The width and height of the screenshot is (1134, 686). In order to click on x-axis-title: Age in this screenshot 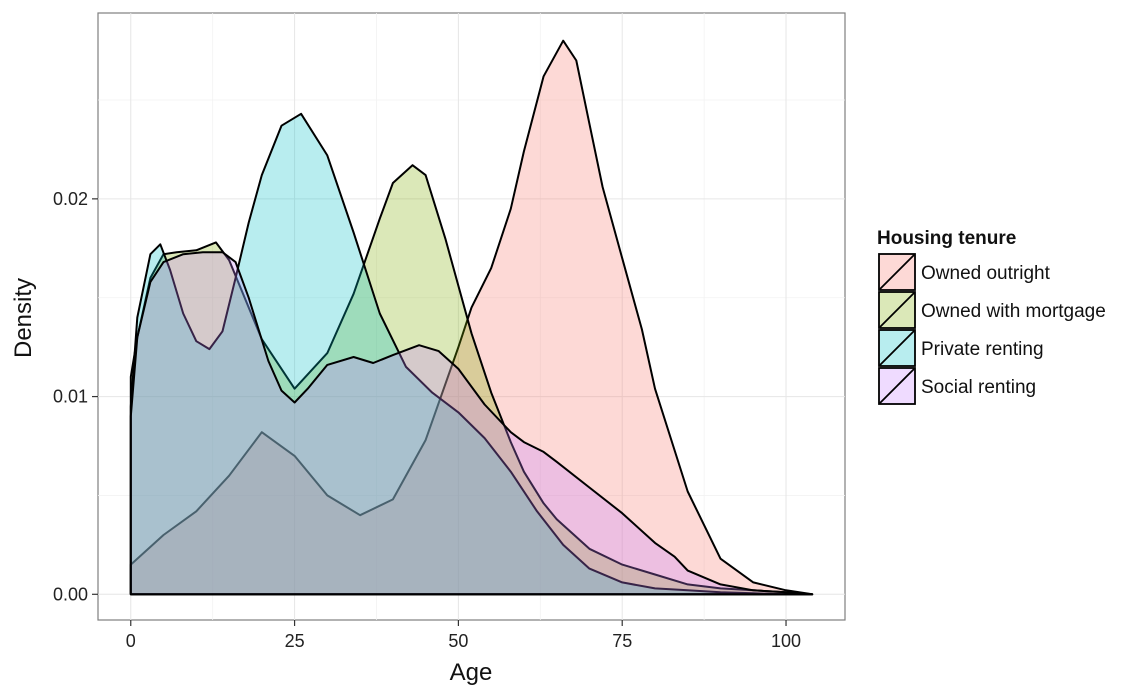, I will do `click(471, 672)`.